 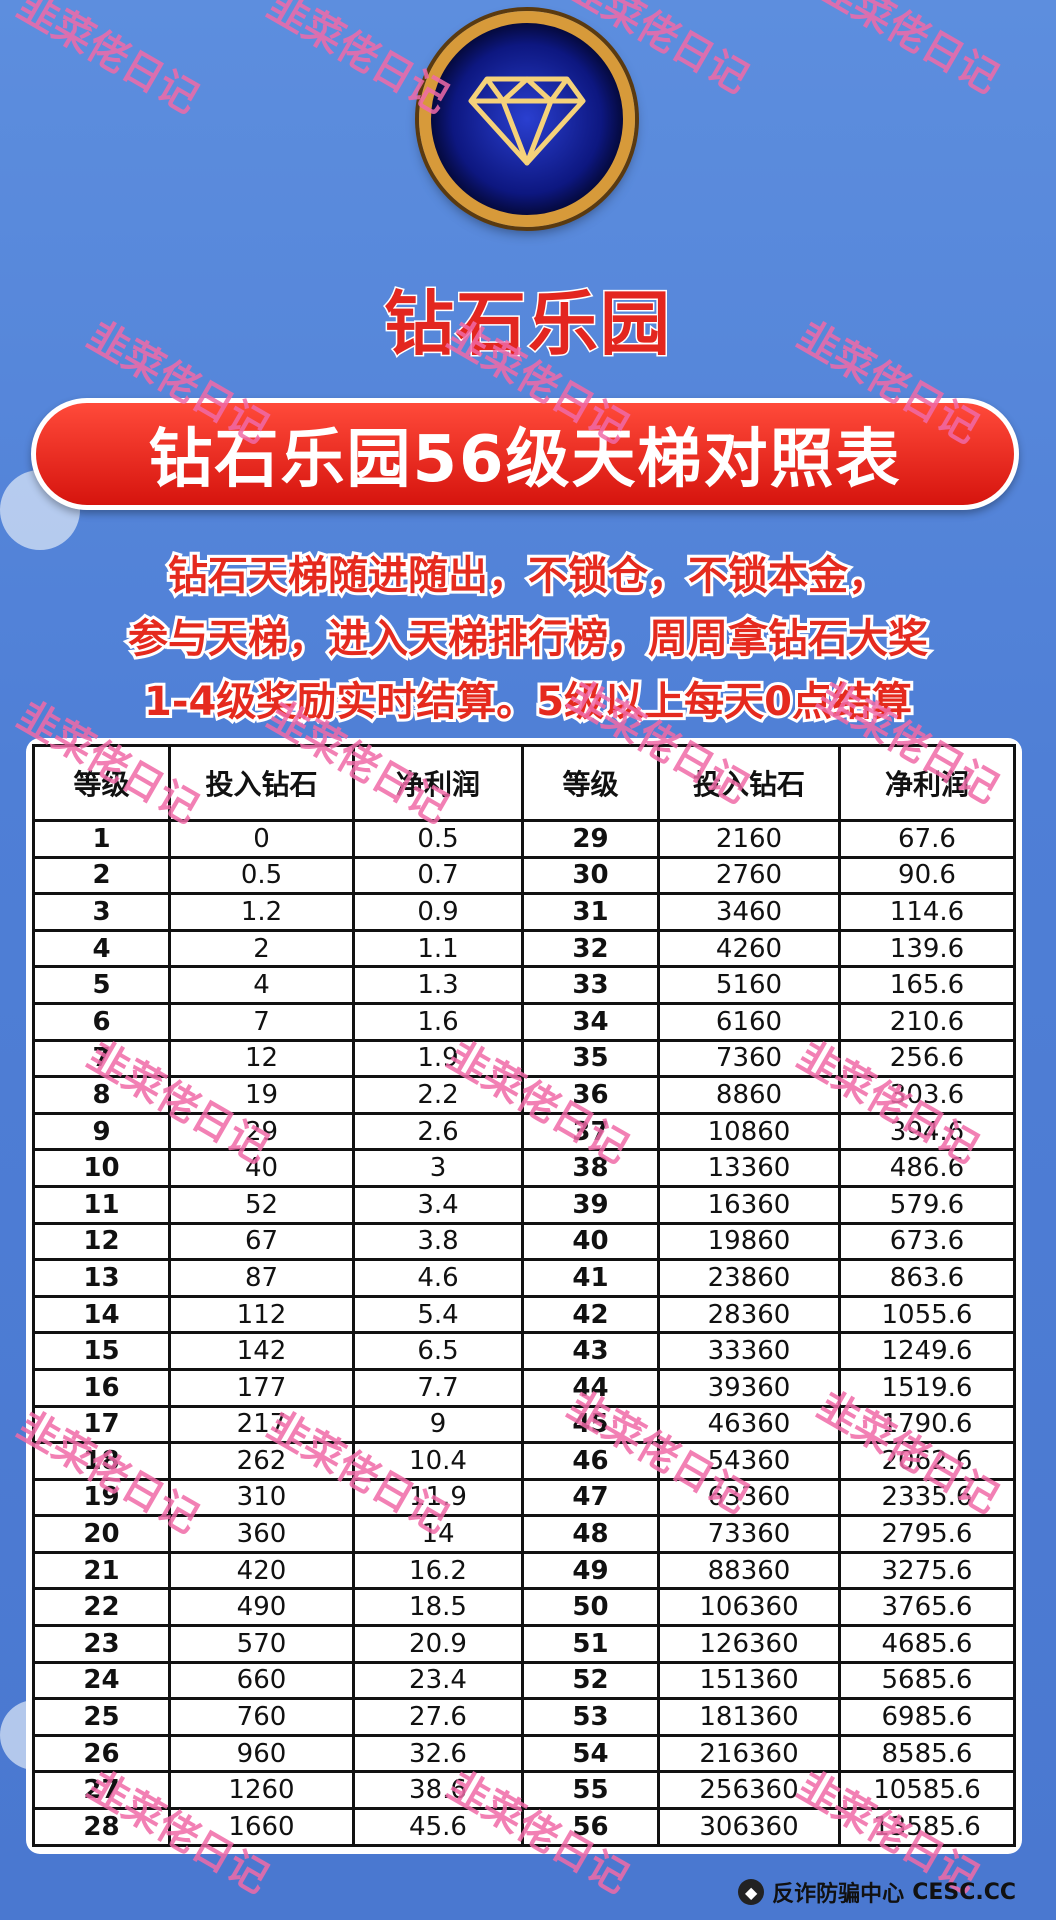 I want to click on table-row: 16 177 7.7 44 39360 1519.6, so click(x=524, y=1387).